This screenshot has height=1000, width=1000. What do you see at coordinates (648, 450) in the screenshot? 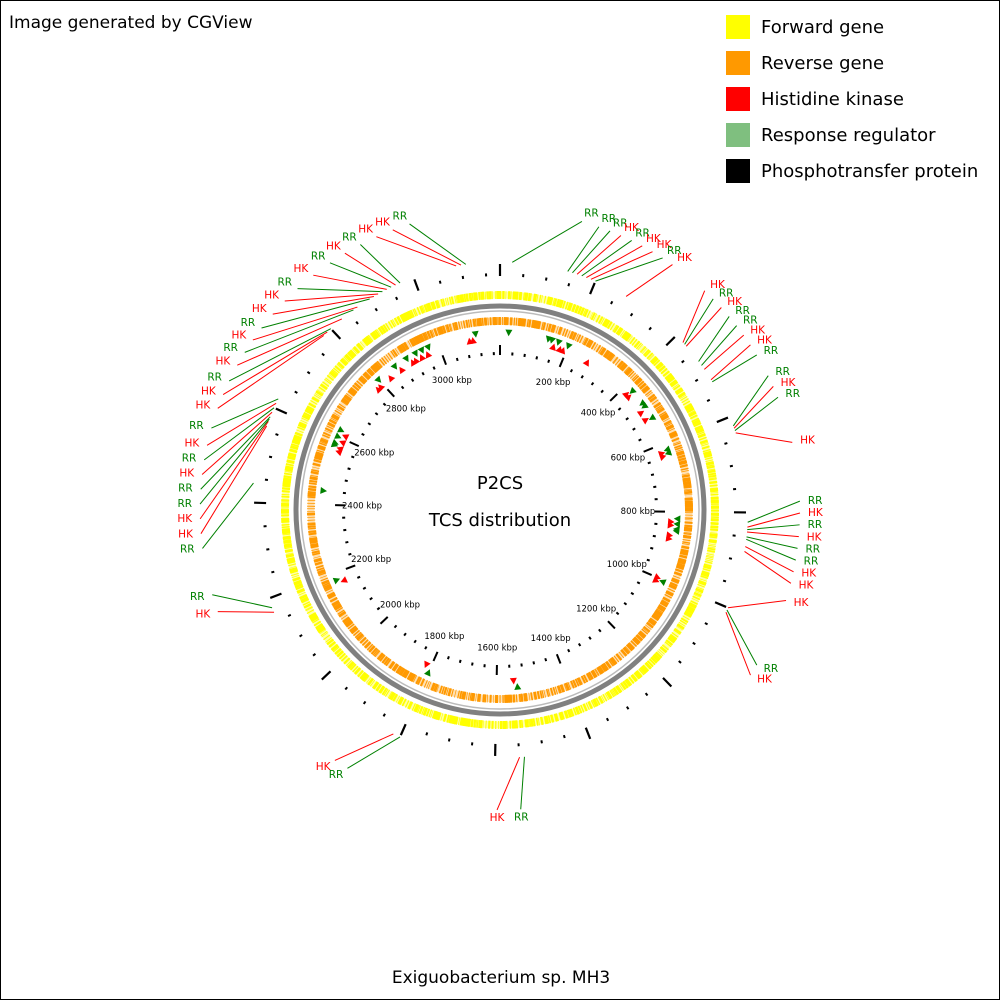
I see `ruler-tick-major` at bounding box center [648, 450].